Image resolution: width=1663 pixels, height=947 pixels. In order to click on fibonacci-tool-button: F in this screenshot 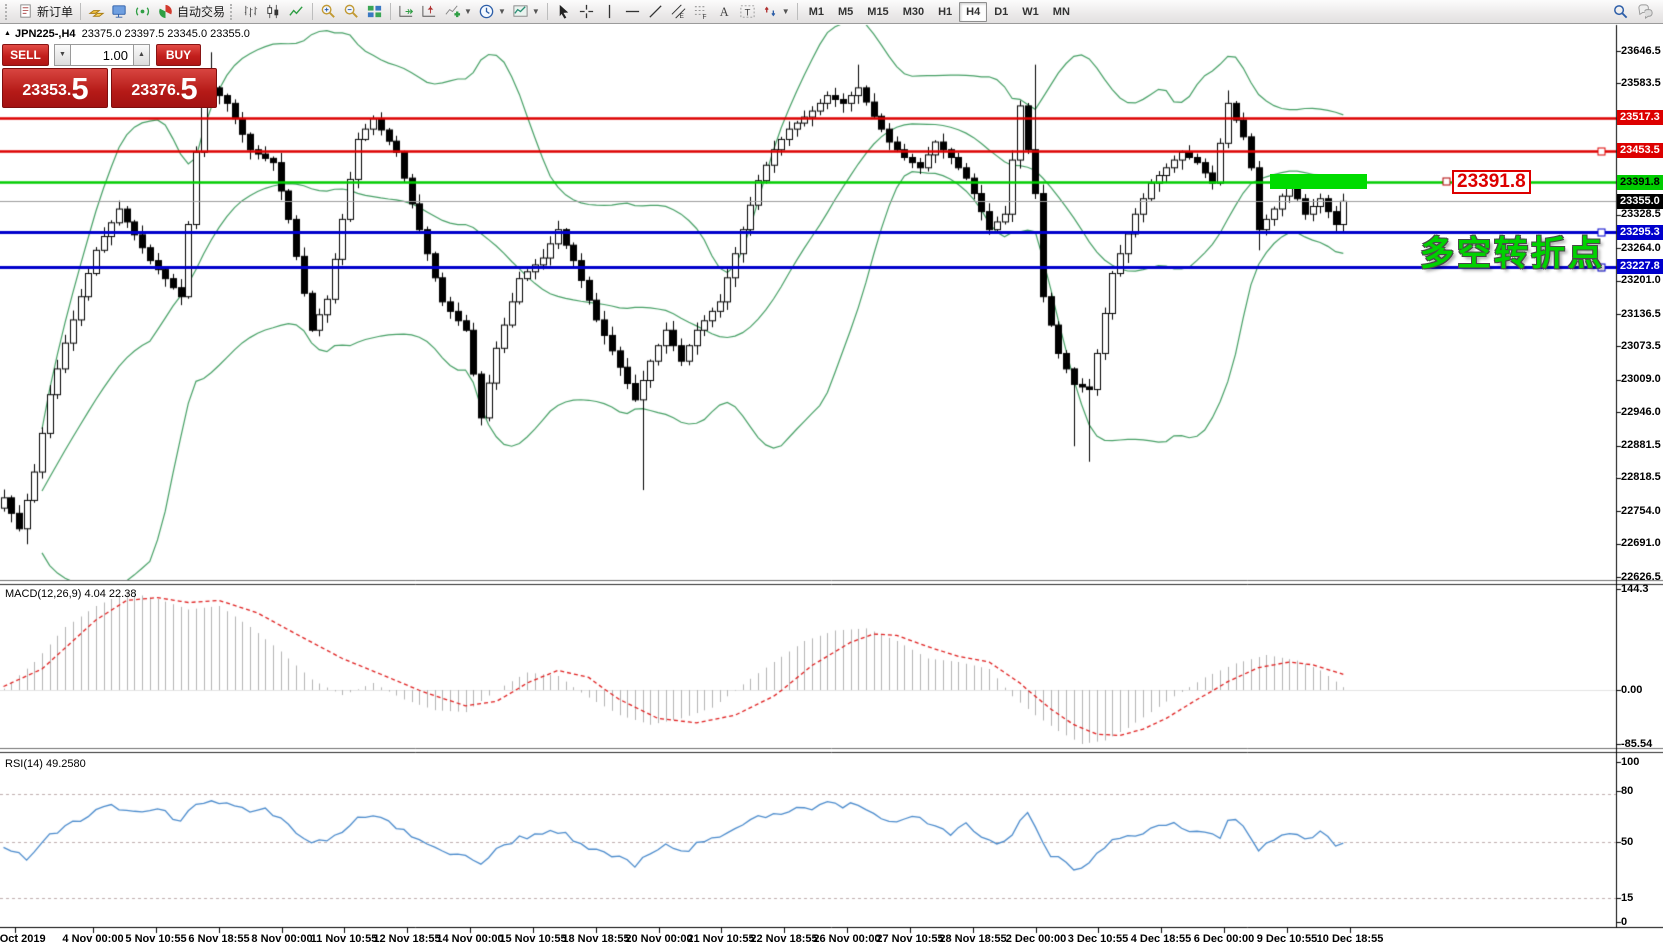, I will do `click(701, 12)`.